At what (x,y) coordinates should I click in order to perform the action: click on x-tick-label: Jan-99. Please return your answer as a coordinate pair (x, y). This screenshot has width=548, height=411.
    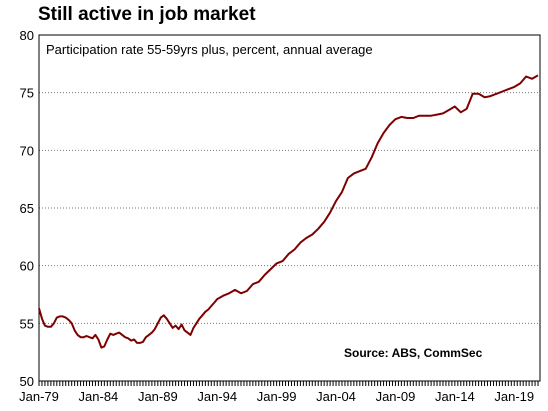
    Looking at the image, I should click on (277, 396).